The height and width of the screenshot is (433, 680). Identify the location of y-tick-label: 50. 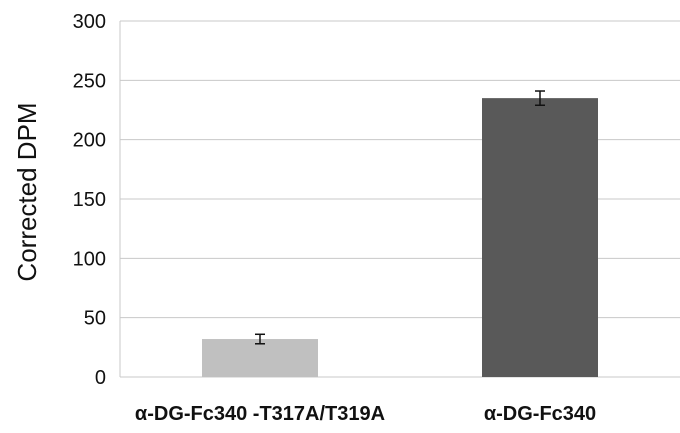
(95, 319).